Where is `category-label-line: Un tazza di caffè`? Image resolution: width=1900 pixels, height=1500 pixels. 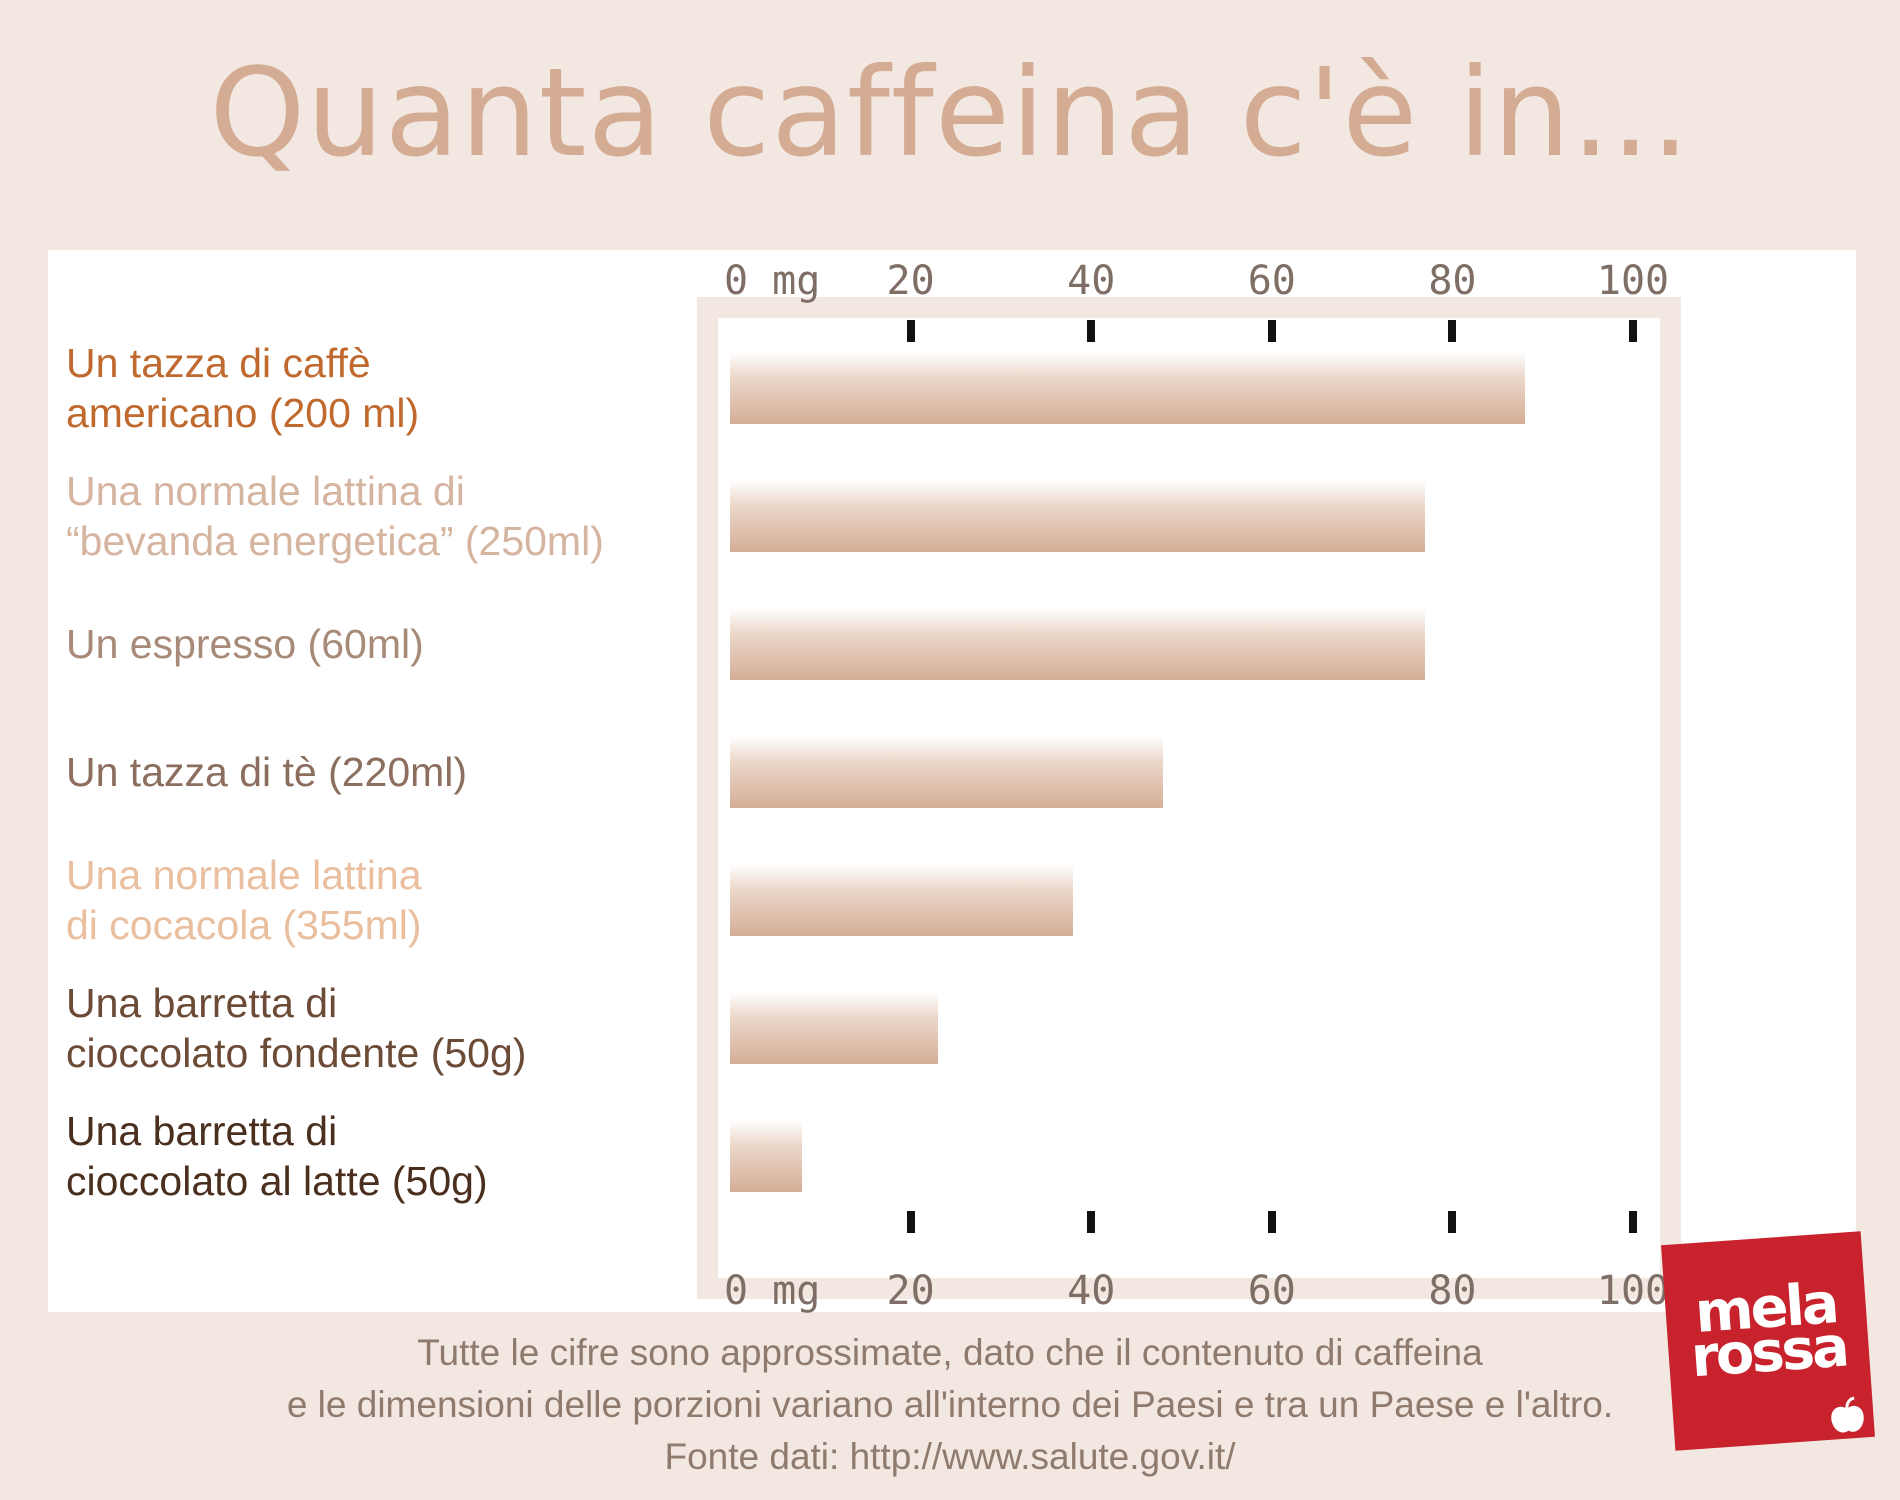 category-label-line: Un tazza di caffè is located at coordinates (218, 363).